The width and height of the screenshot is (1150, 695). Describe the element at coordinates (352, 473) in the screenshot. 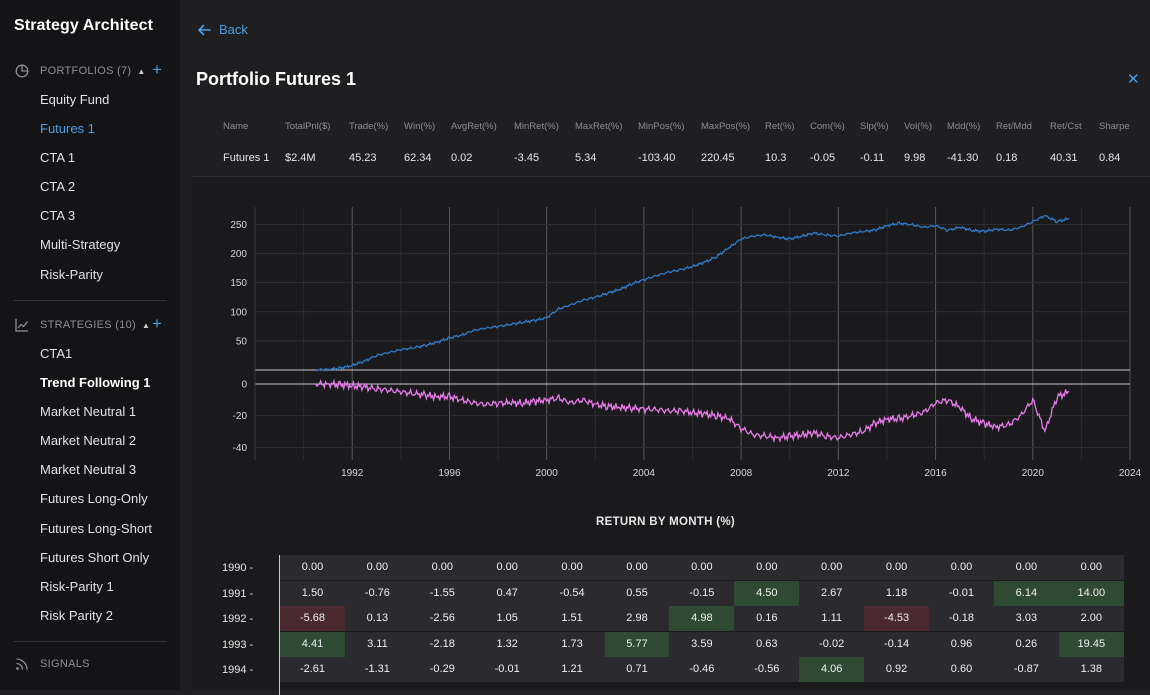

I see `x-tick-label: 1992` at that location.